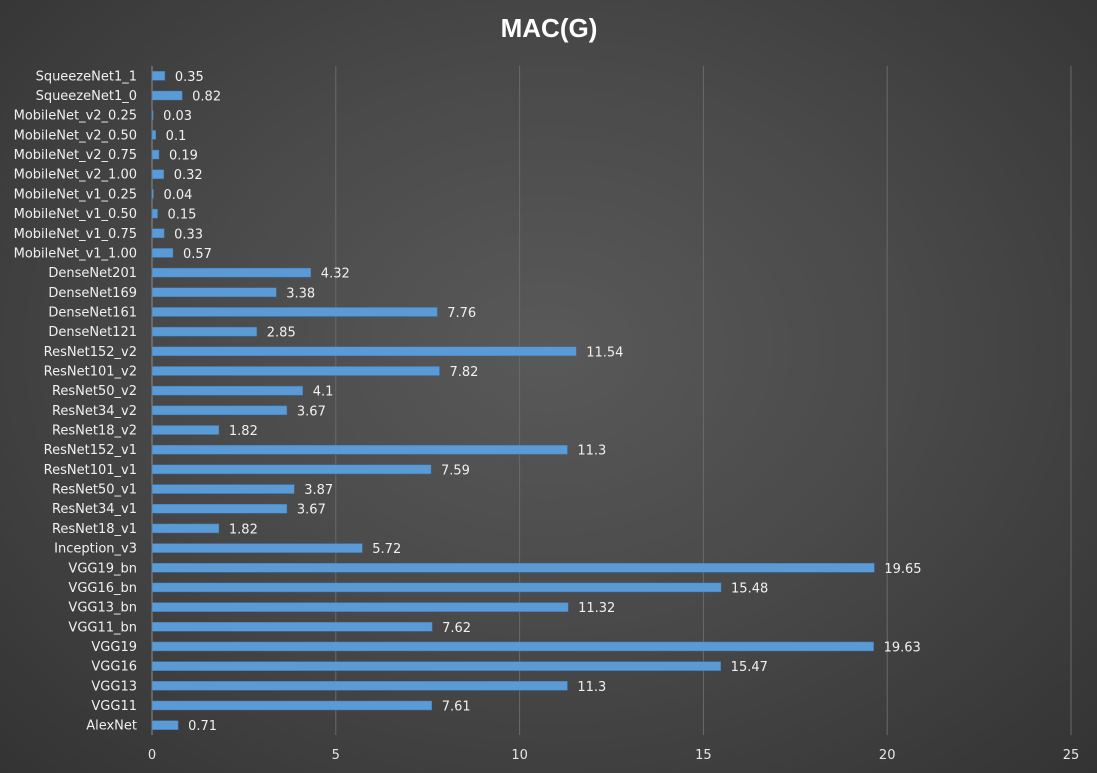 This screenshot has width=1097, height=773. Describe the element at coordinates (94, 490) in the screenshot. I see `category-label: ResNet50_v1` at that location.